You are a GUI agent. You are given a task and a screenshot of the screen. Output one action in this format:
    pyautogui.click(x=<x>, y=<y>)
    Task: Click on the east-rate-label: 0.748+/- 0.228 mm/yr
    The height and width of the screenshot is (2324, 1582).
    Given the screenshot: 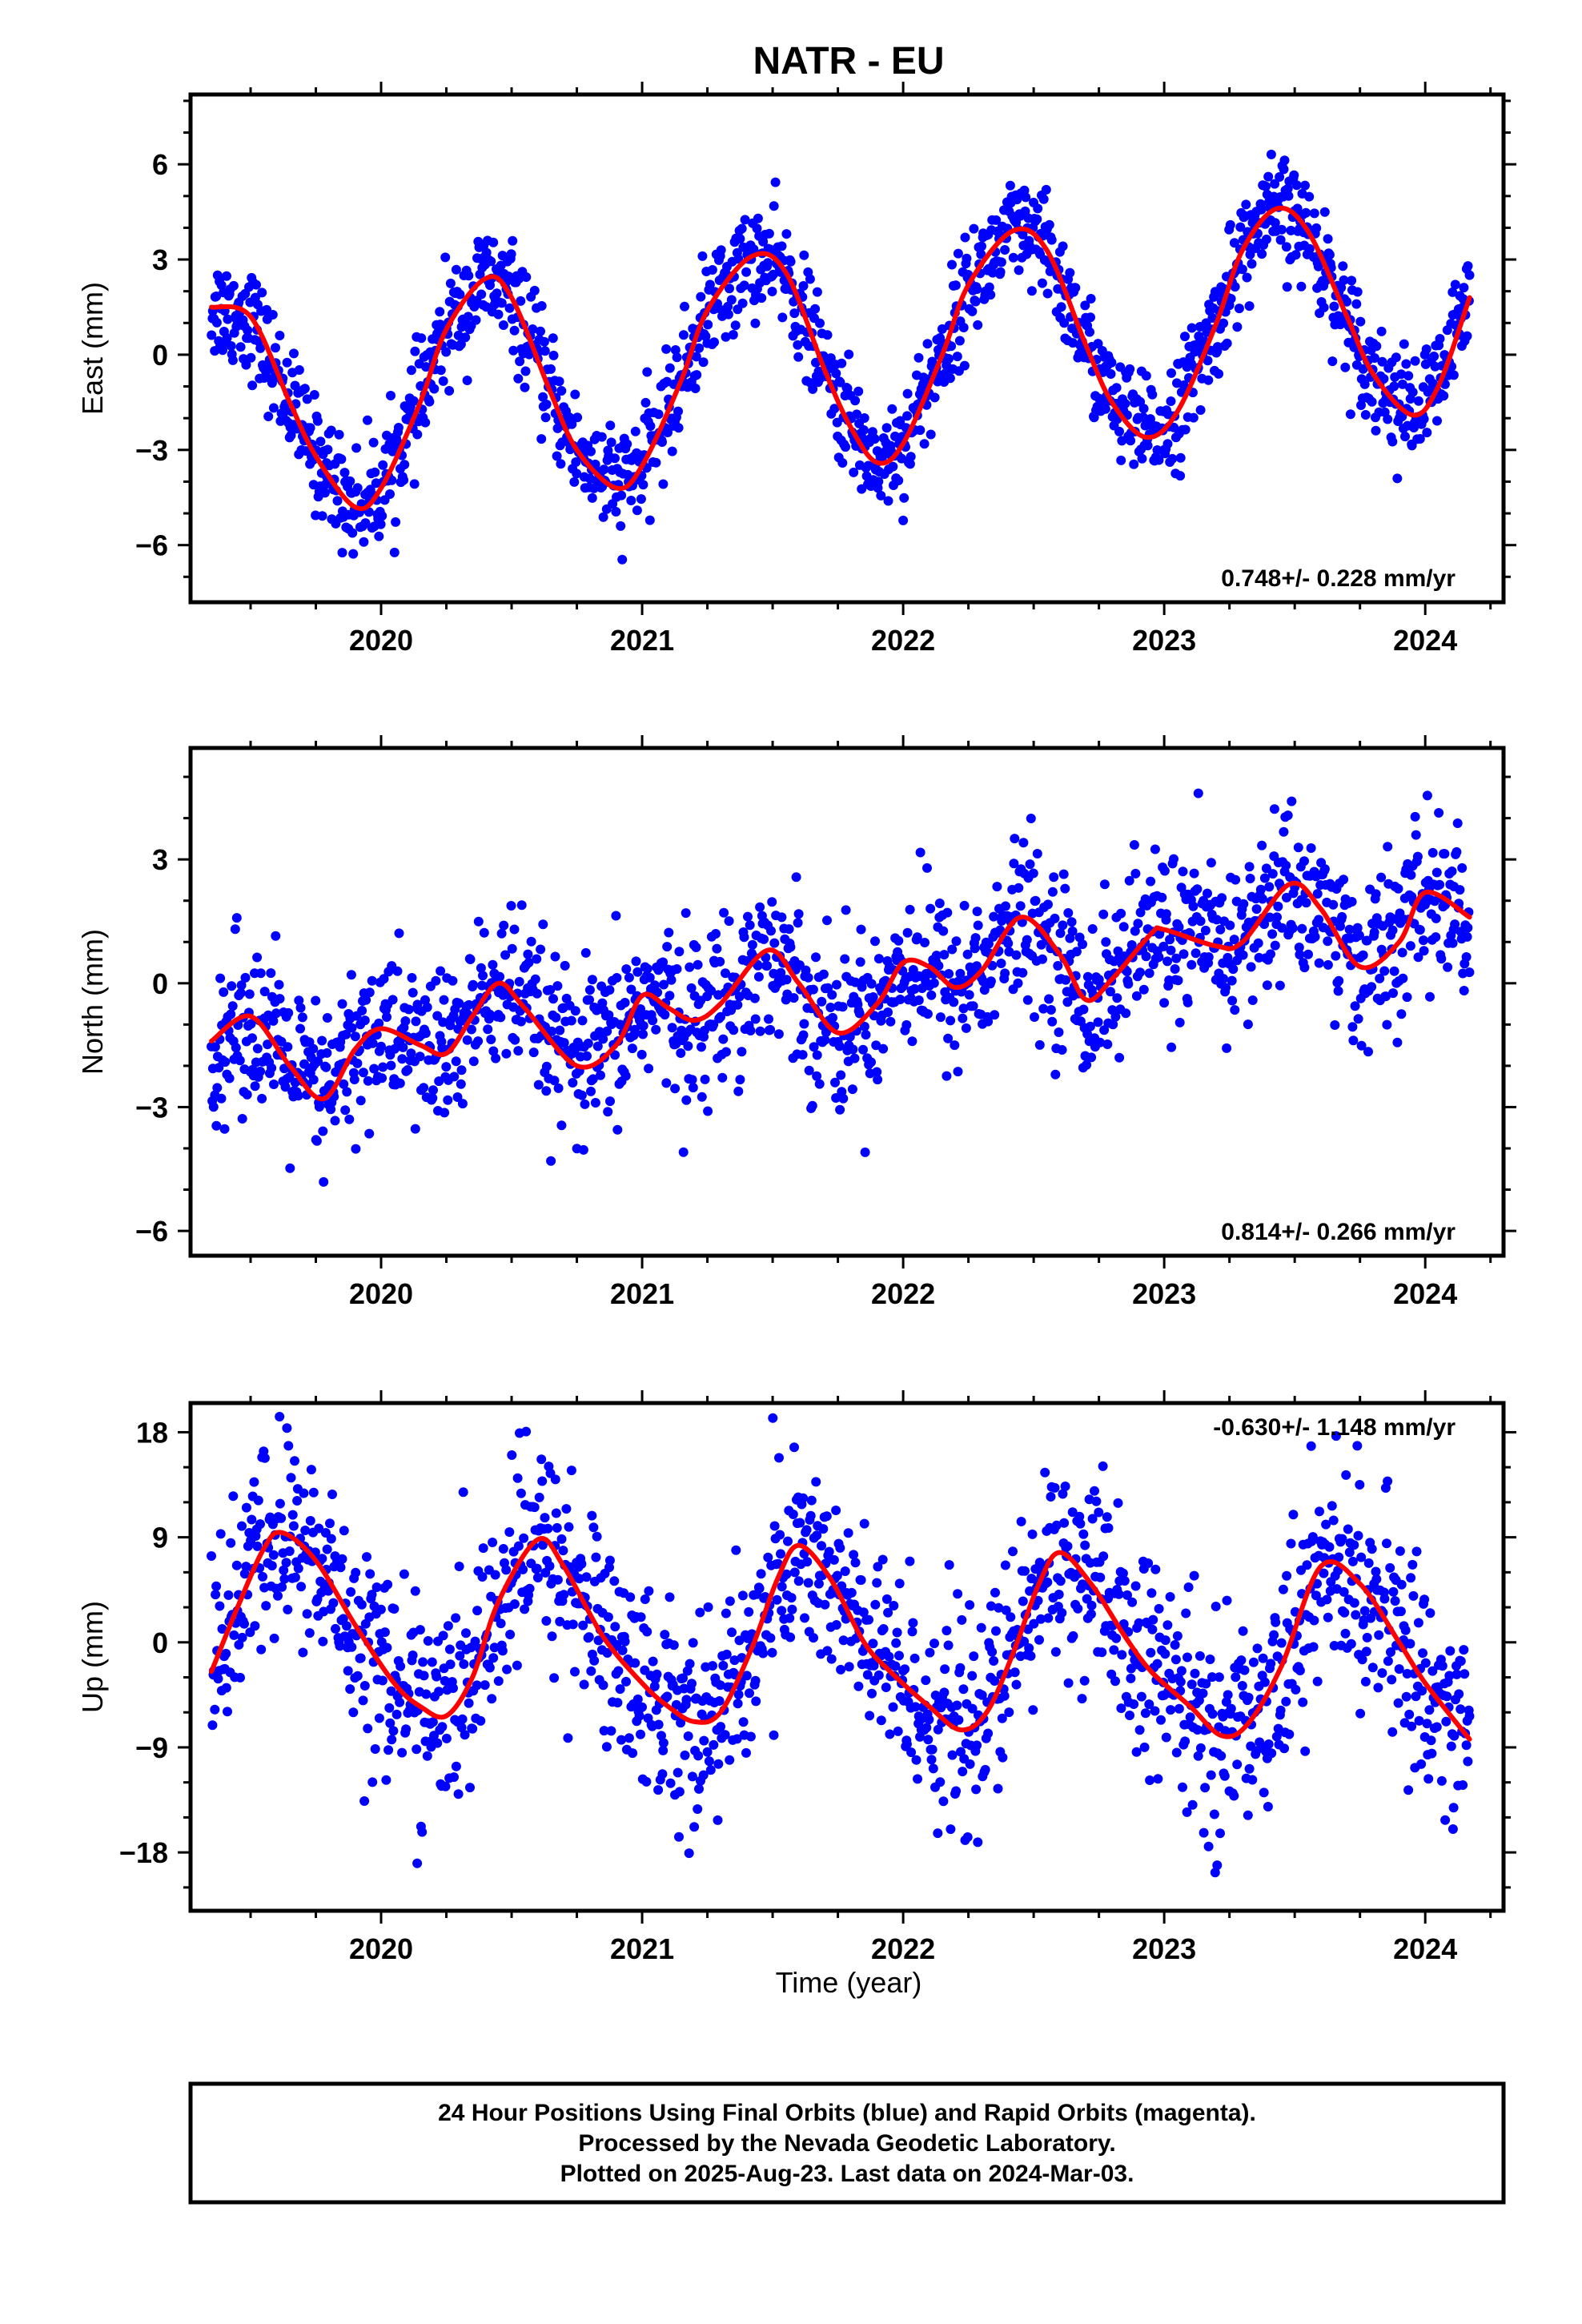 What is the action you would take?
    pyautogui.click(x=1338, y=578)
    